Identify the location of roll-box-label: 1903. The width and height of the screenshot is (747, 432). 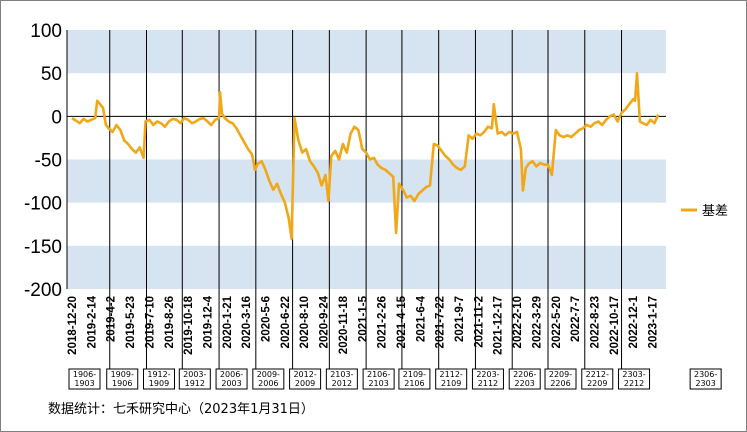
(84, 383).